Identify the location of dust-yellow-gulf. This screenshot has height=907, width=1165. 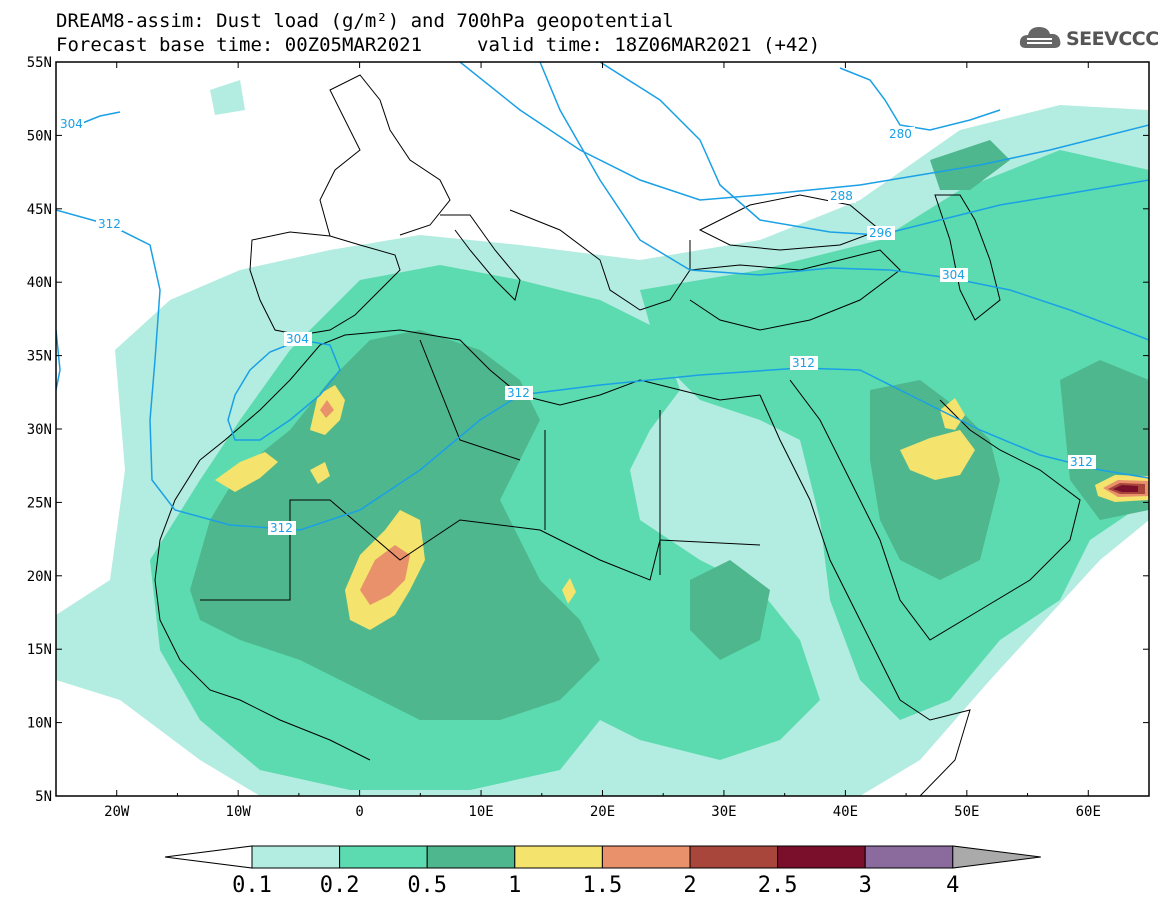
(937, 455).